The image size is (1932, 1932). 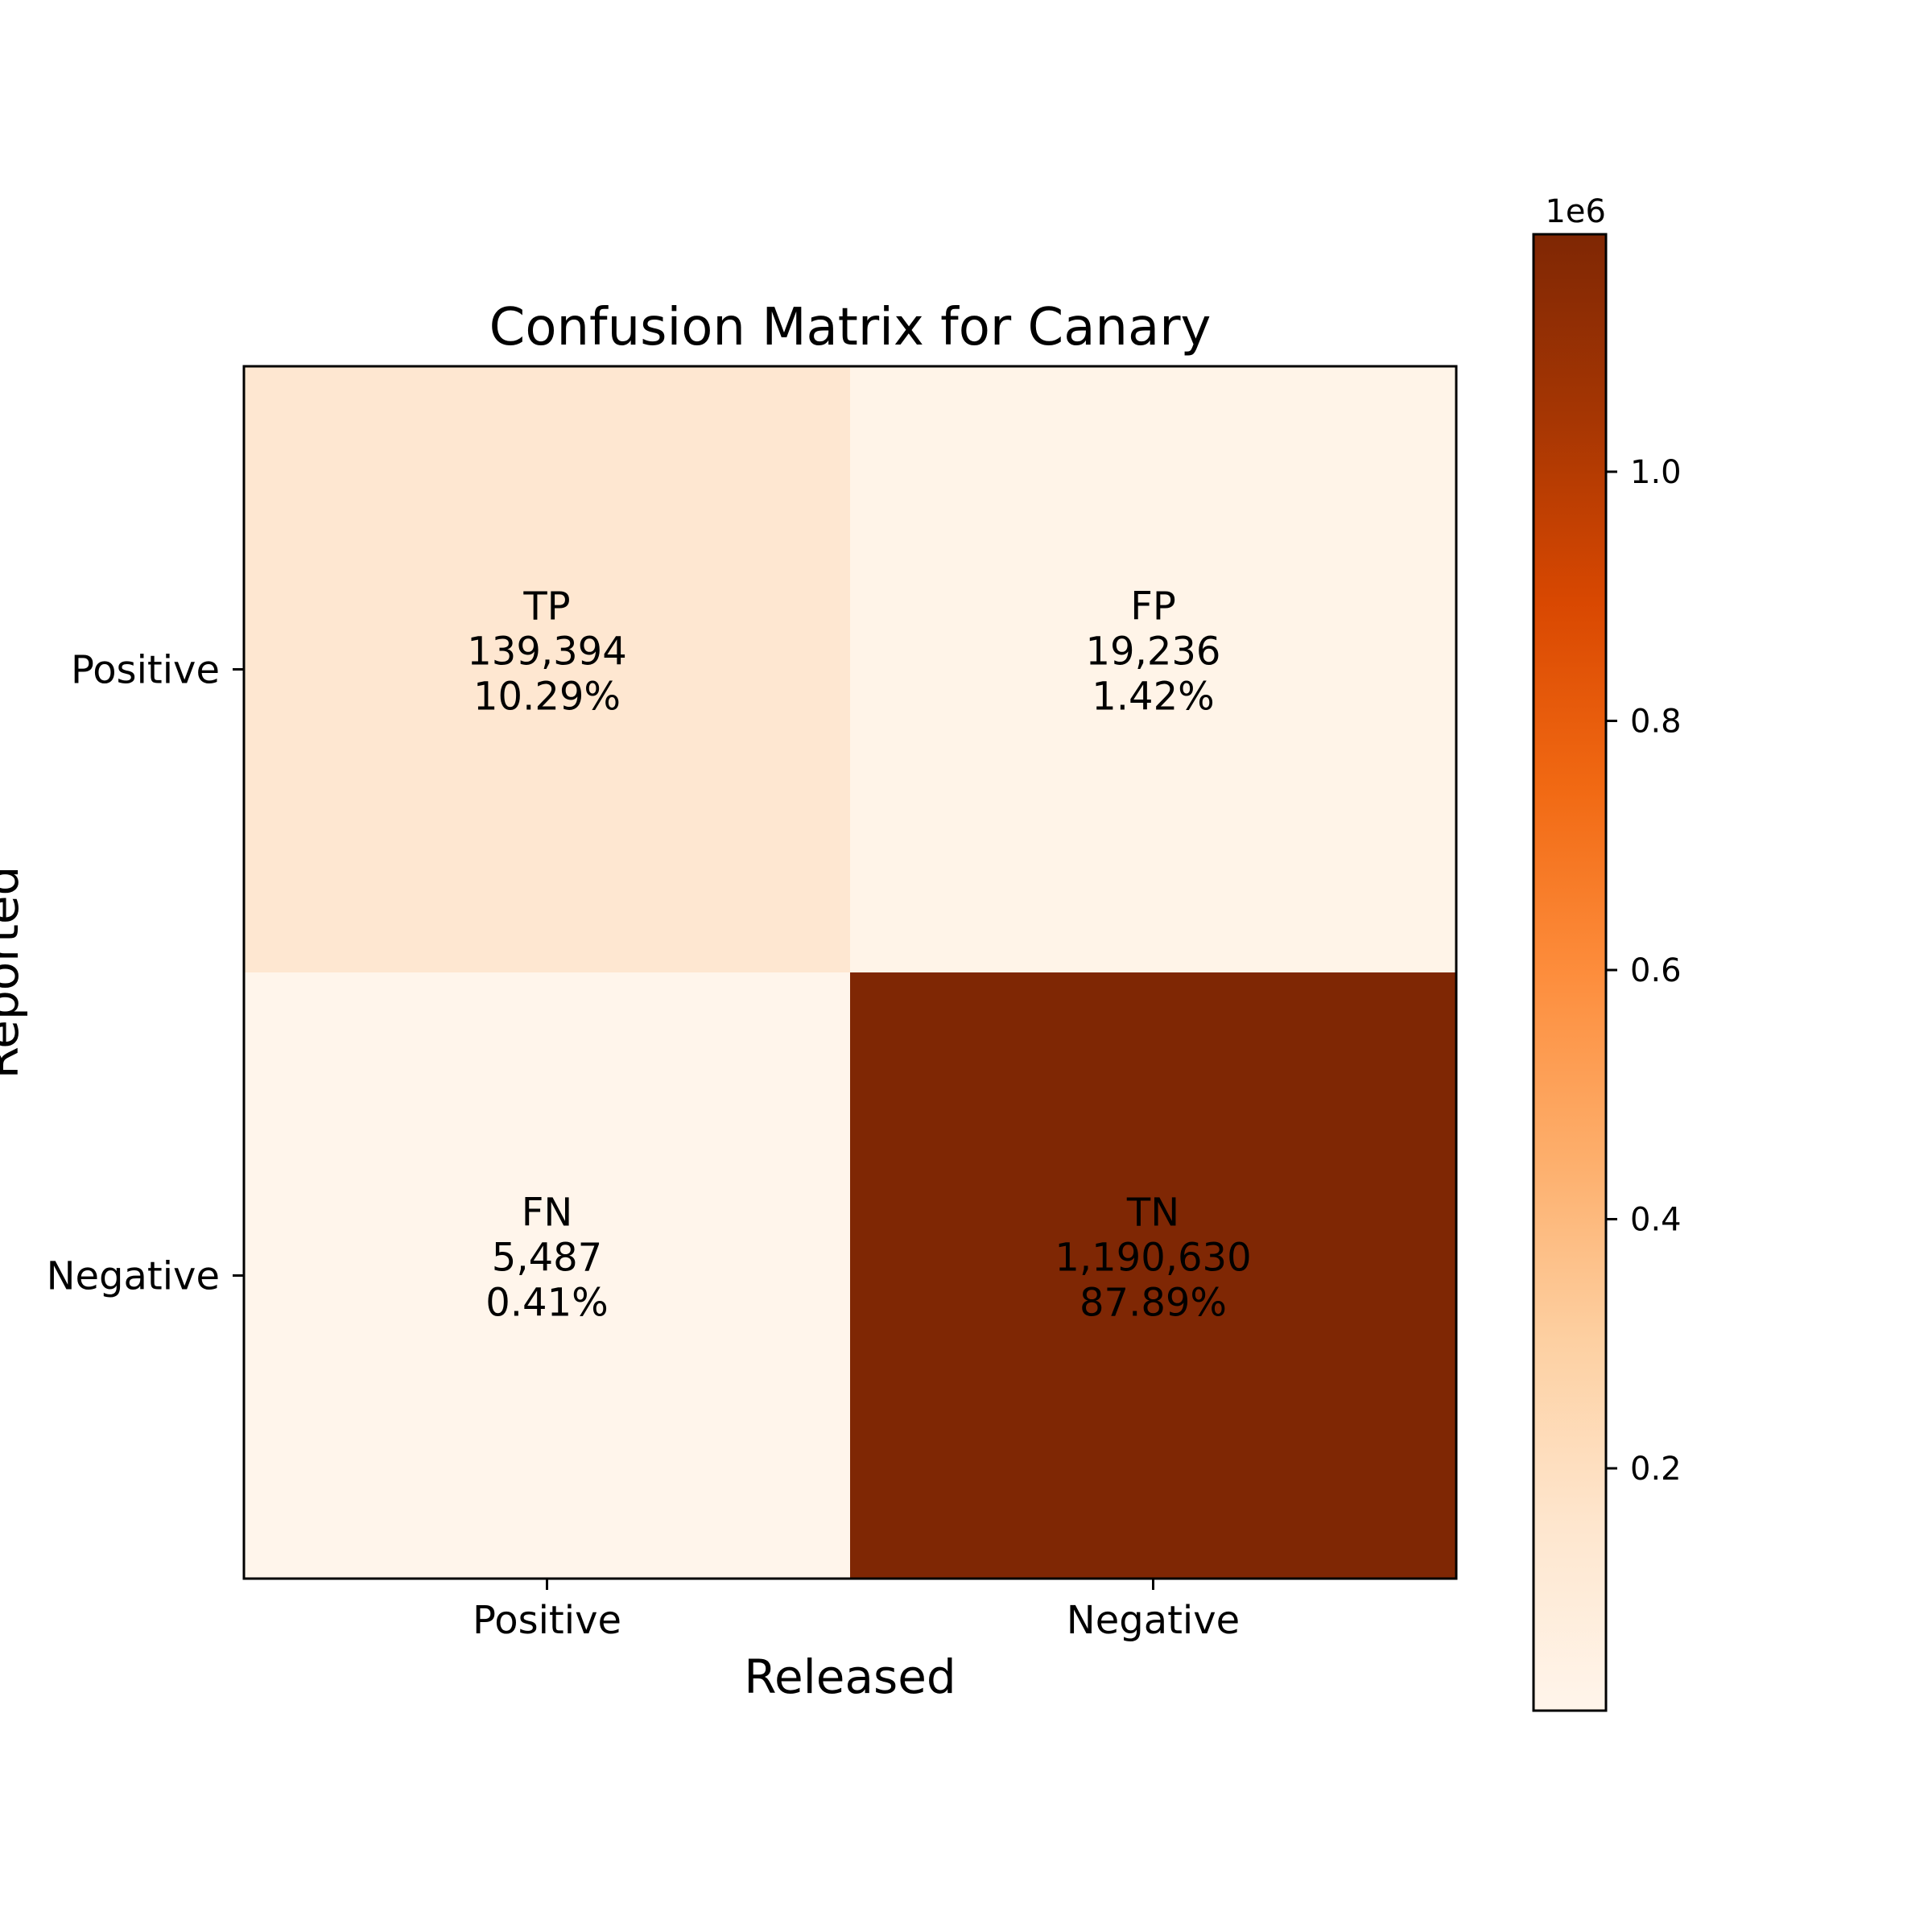 What do you see at coordinates (856, 1611) in the screenshot?
I see `x-axis: Positive Negative` at bounding box center [856, 1611].